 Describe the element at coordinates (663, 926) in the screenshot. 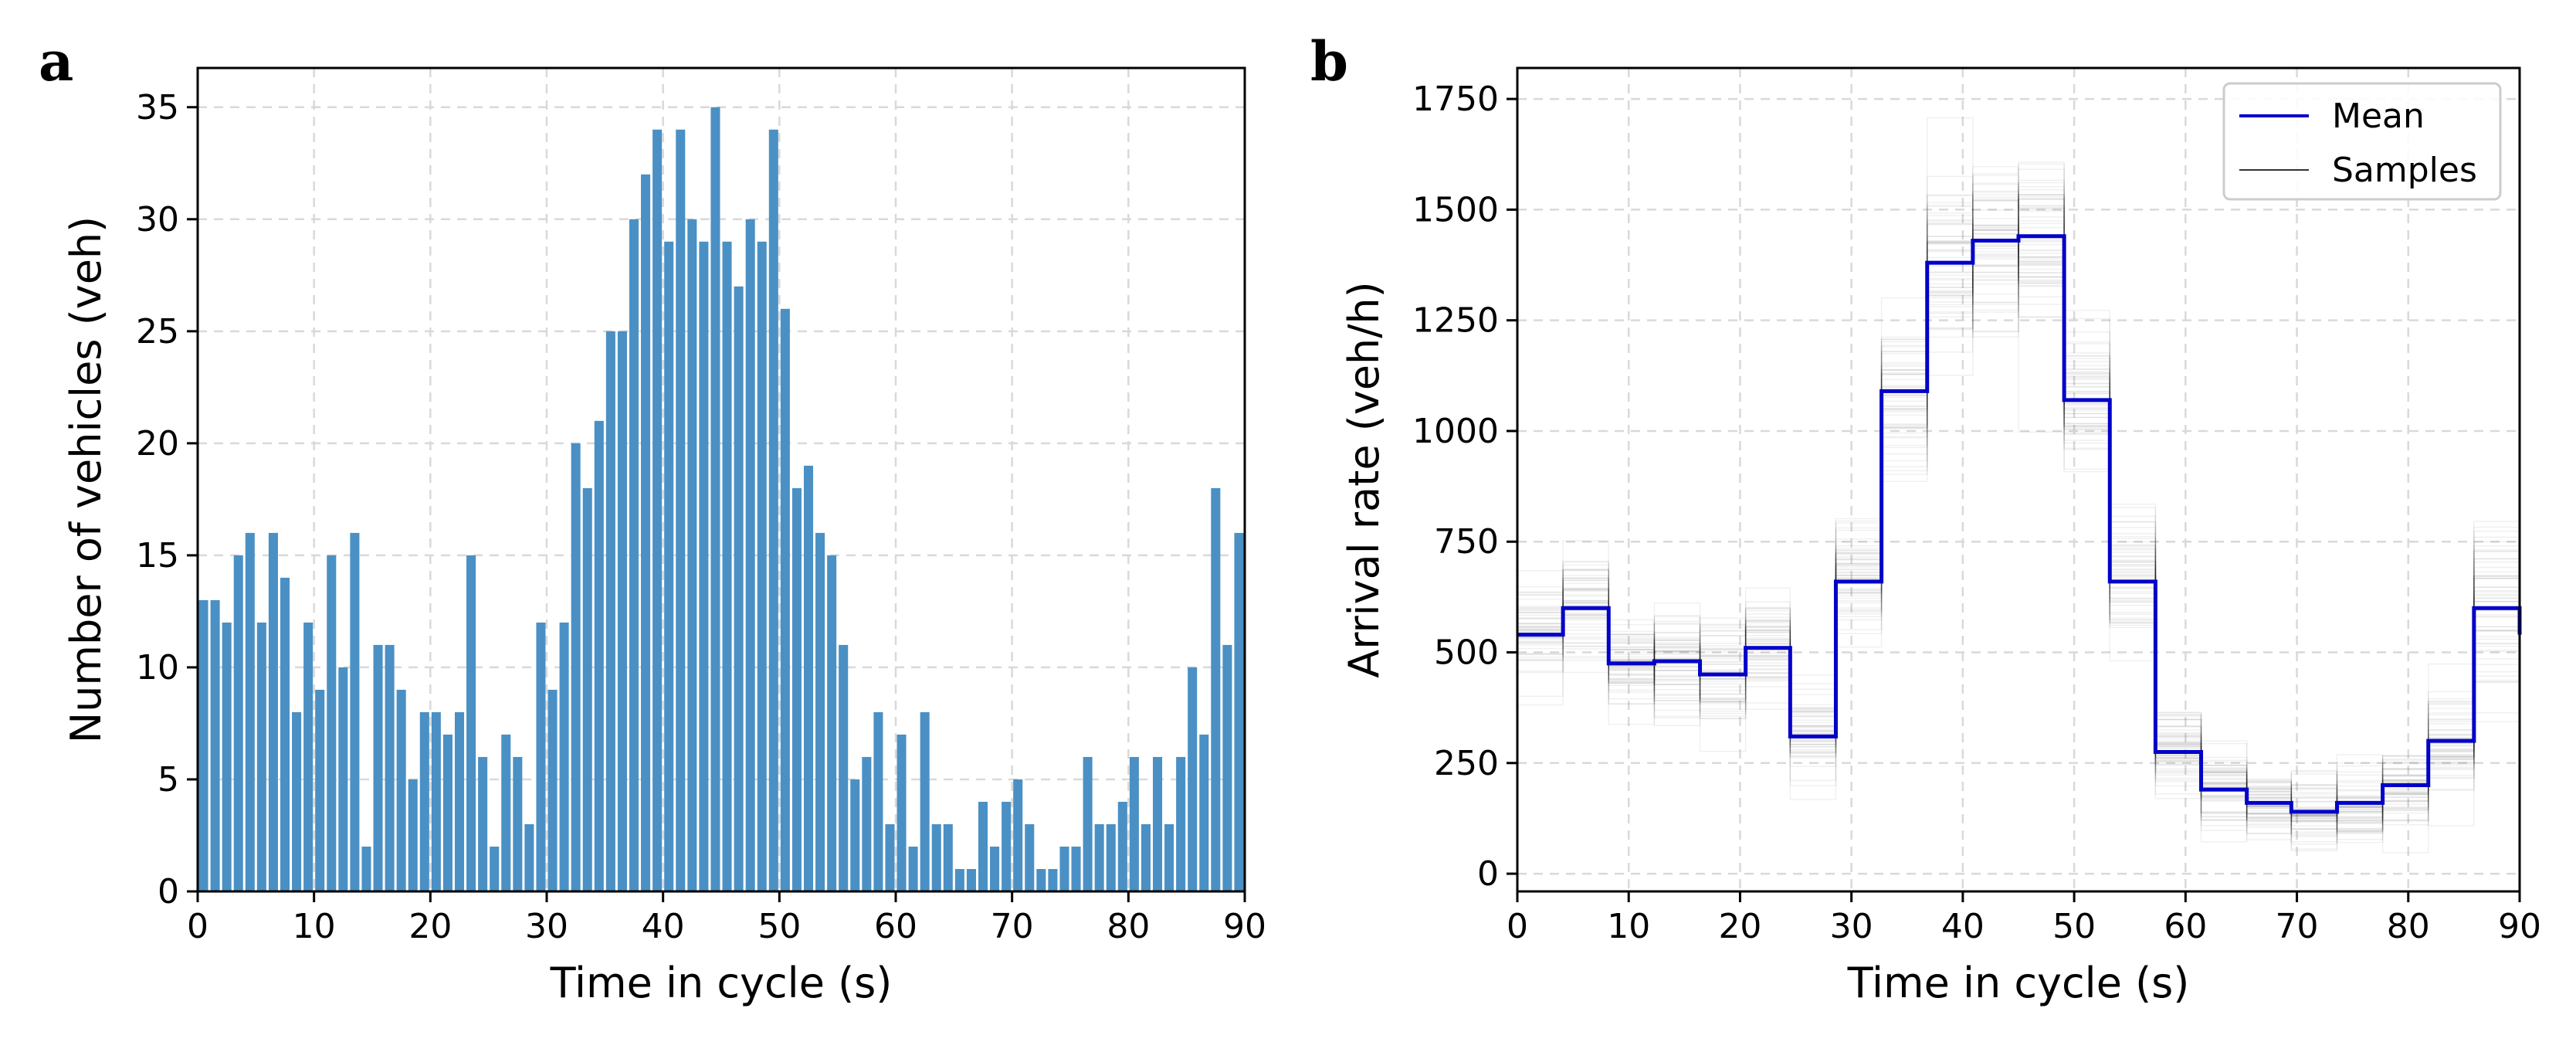

I see `a-x-tick-label: 40` at that location.